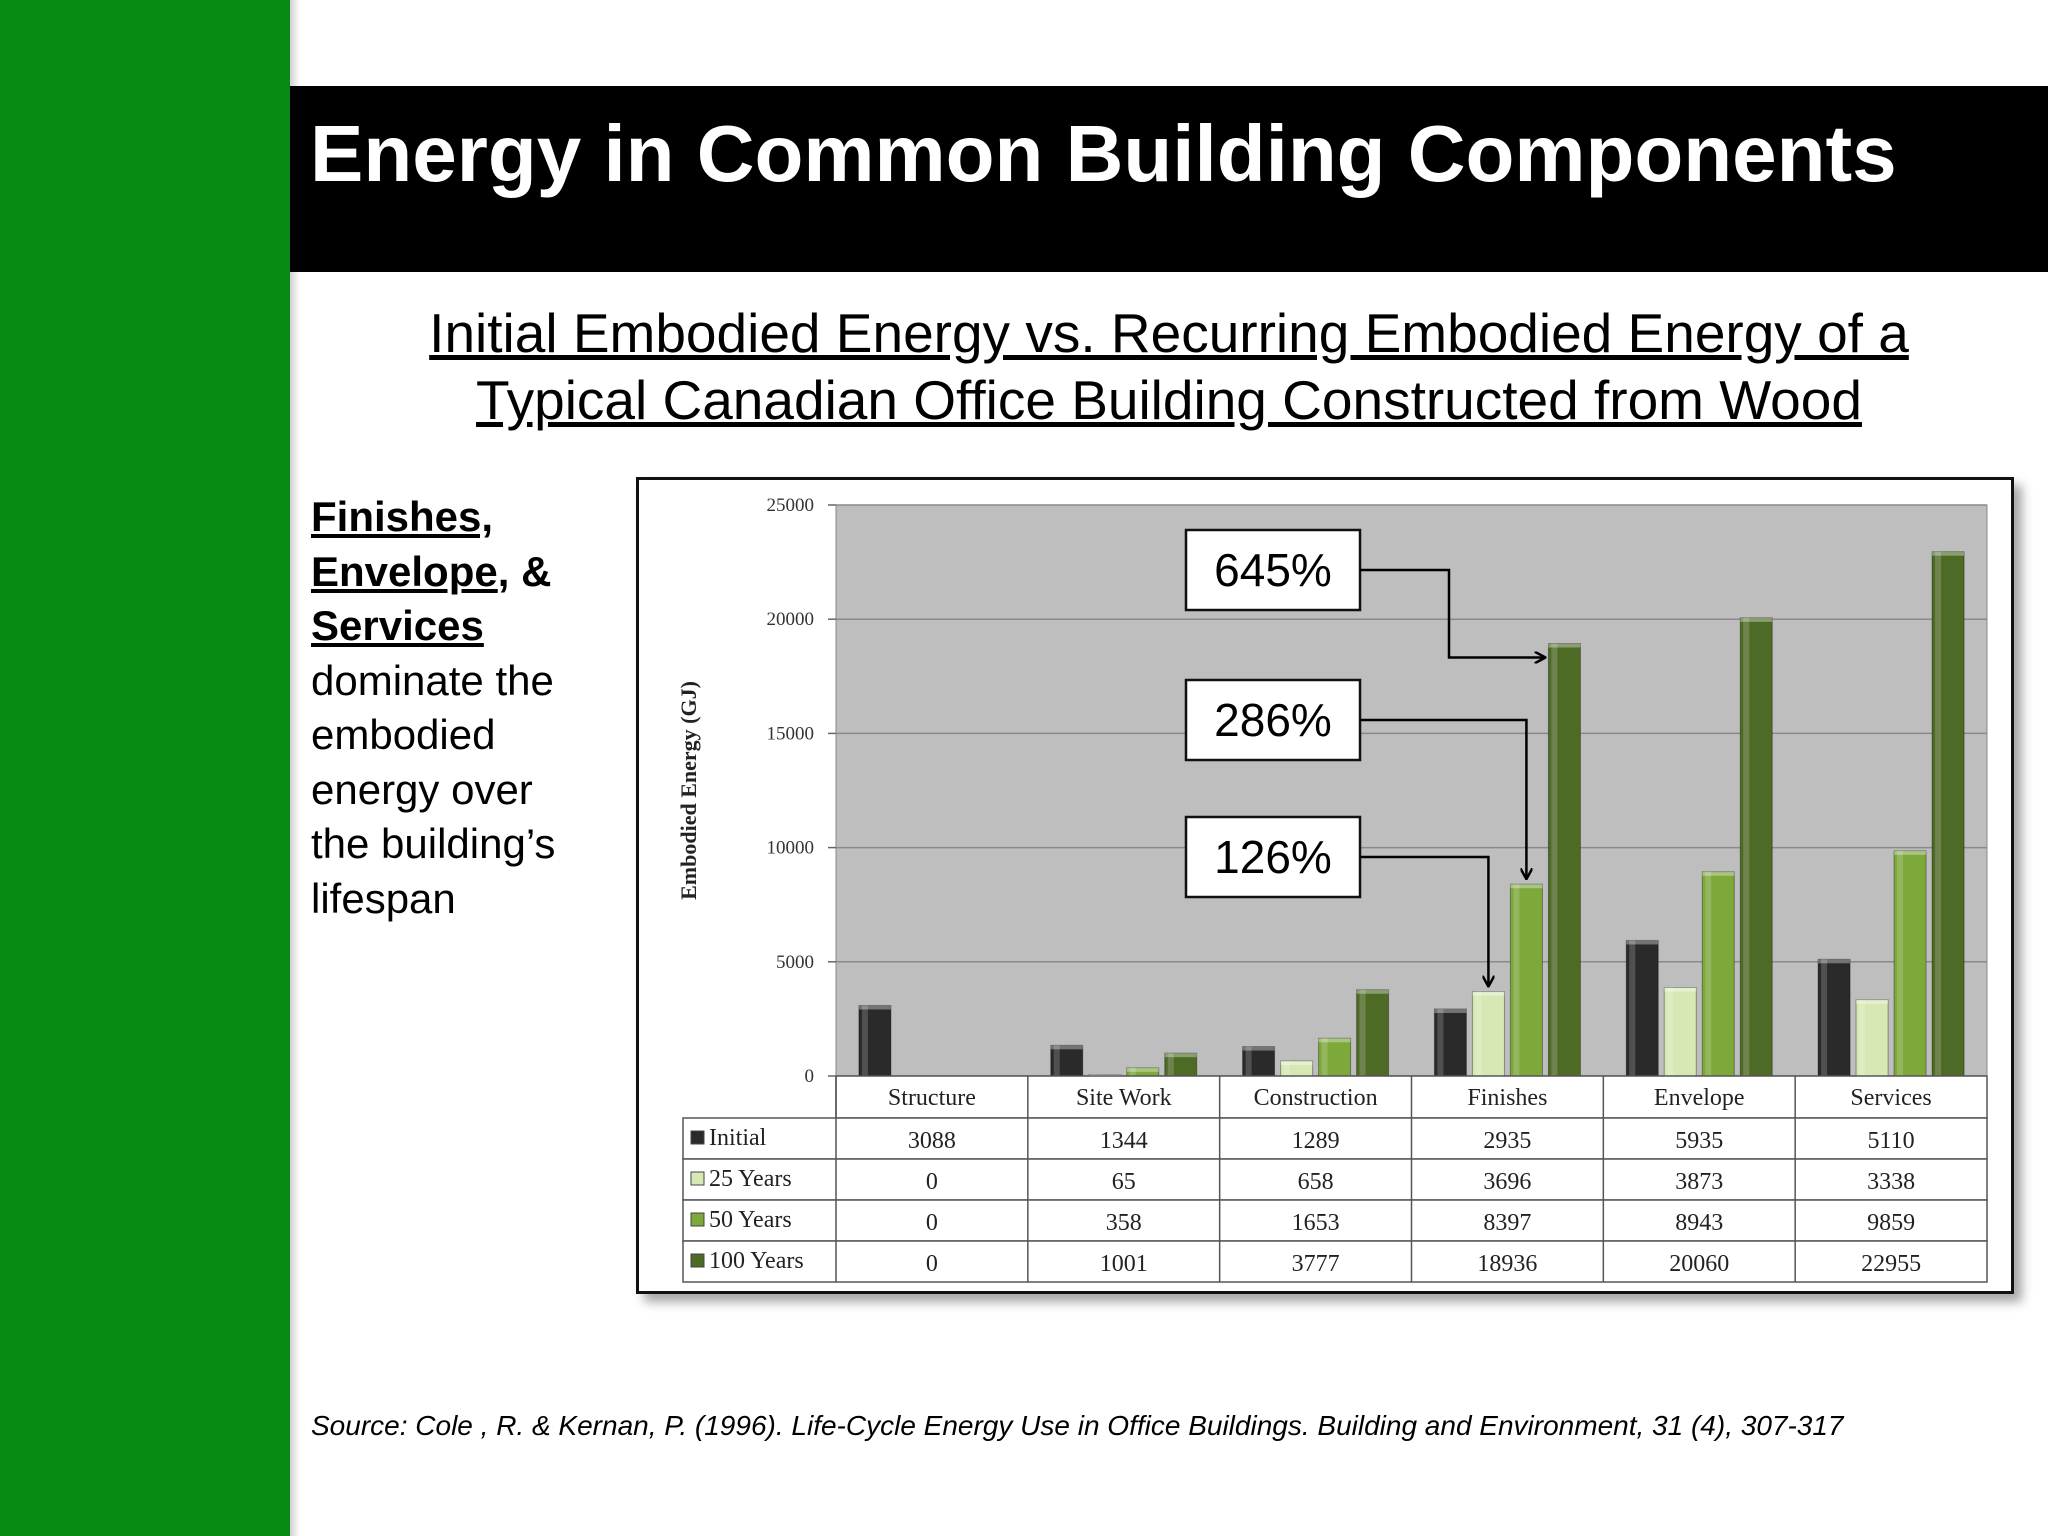  Describe the element at coordinates (145, 768) in the screenshot. I see `sidebar-accent` at that location.